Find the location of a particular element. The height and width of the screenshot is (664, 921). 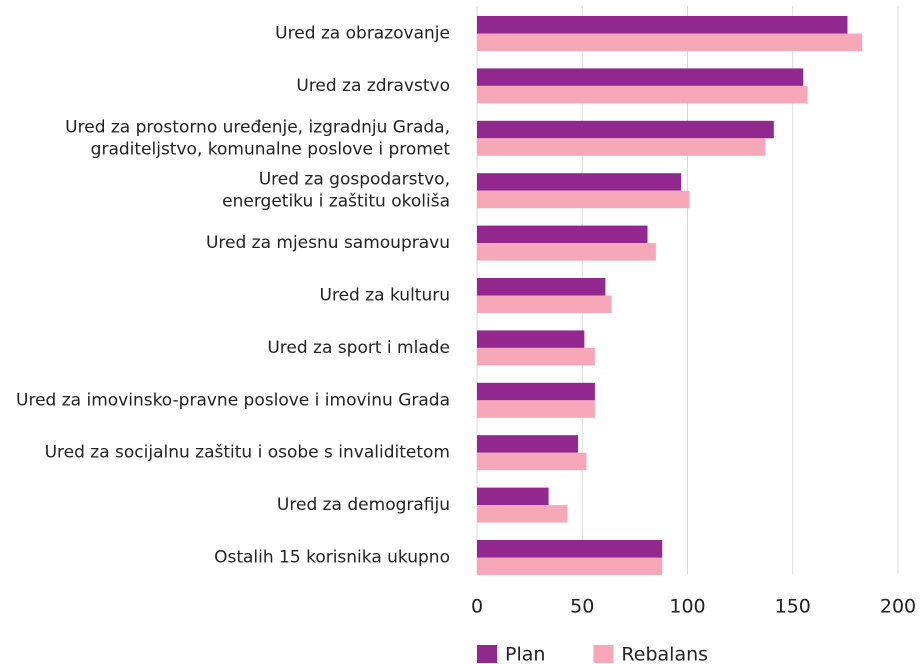

y-tick-label: Ured za kulturu is located at coordinates (385, 296).